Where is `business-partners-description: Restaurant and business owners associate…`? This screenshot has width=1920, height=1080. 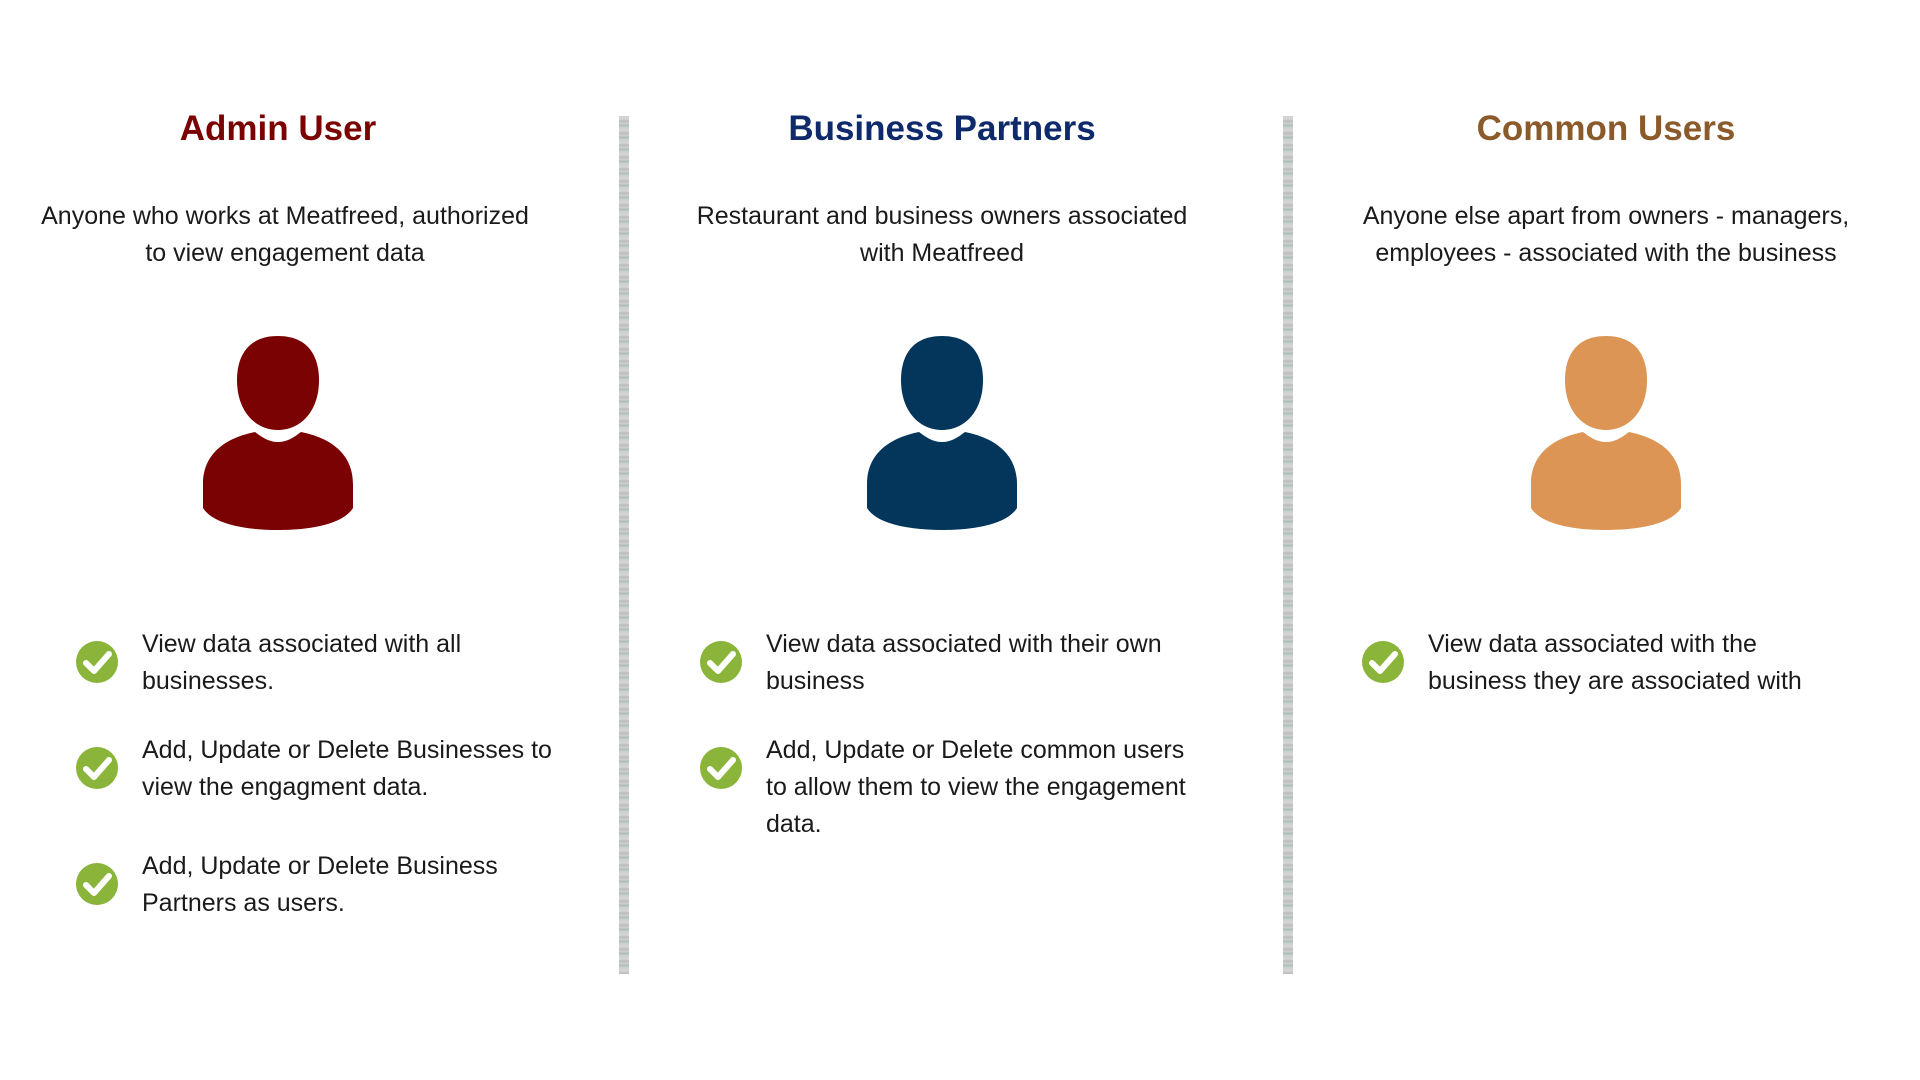 business-partners-description: Restaurant and business owners associate… is located at coordinates (942, 234).